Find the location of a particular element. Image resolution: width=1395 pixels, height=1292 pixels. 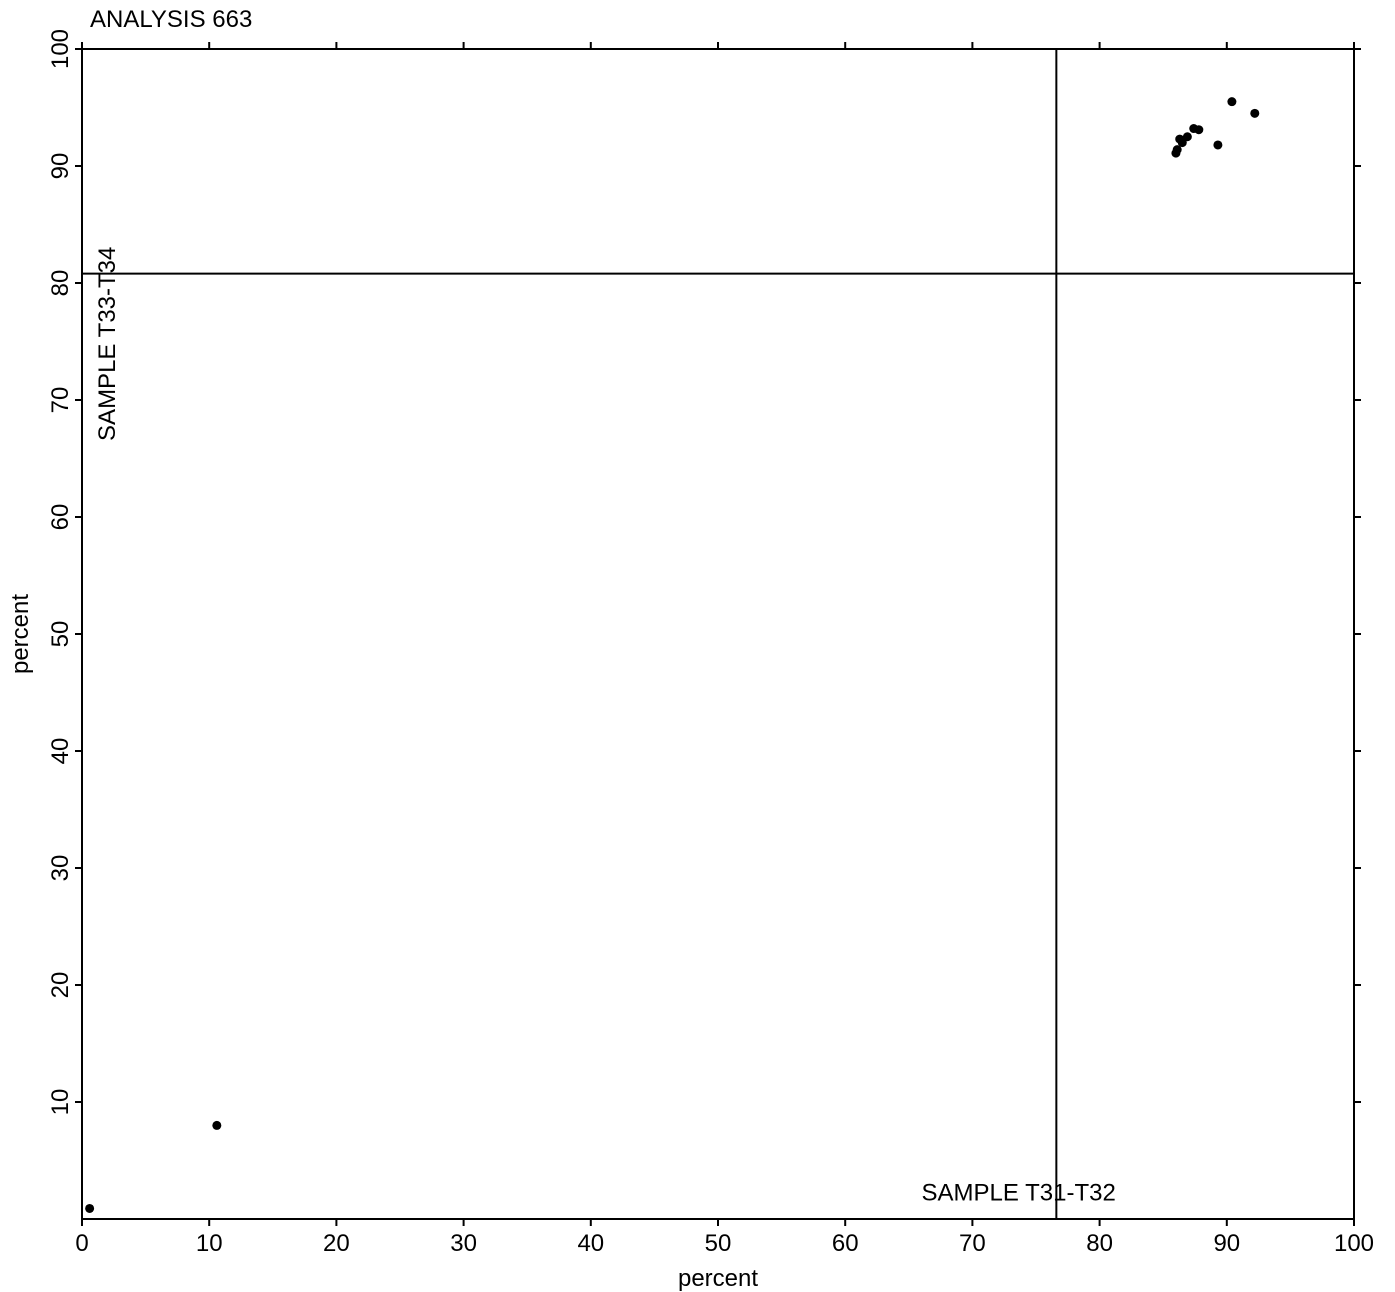

x-tick-label-1: 10 is located at coordinates (209, 1243).